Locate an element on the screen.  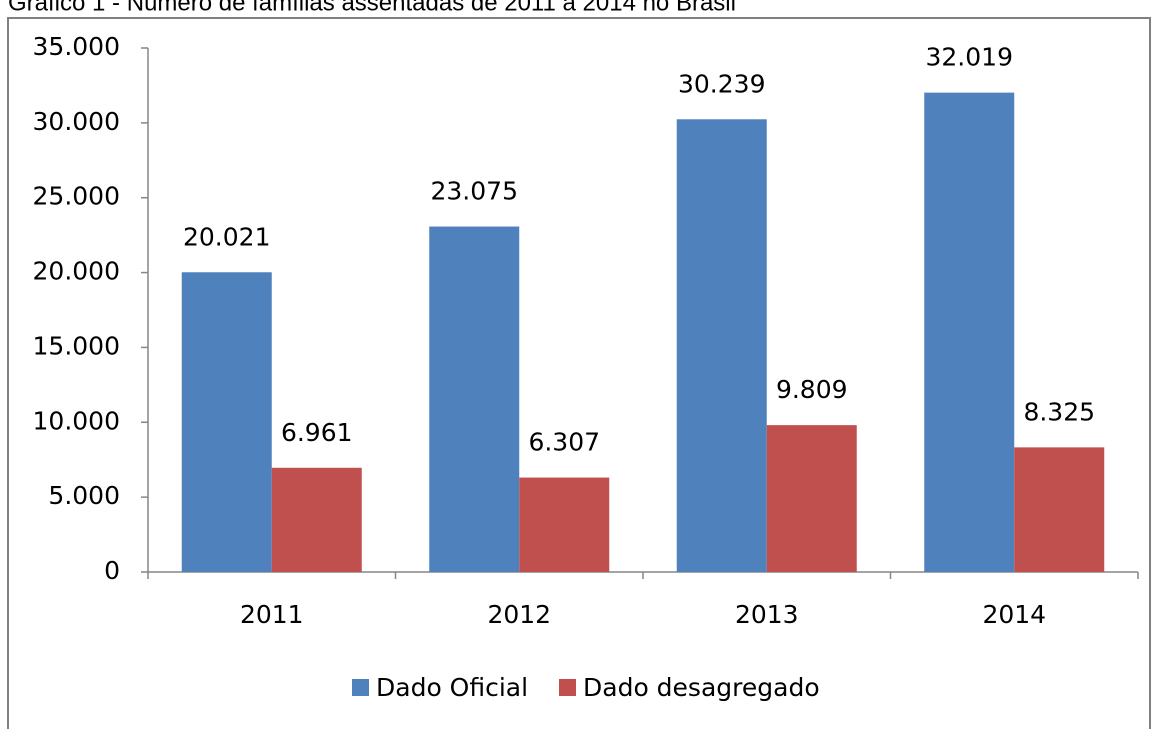
y-tick-label: 10.000 is located at coordinates (76, 420).